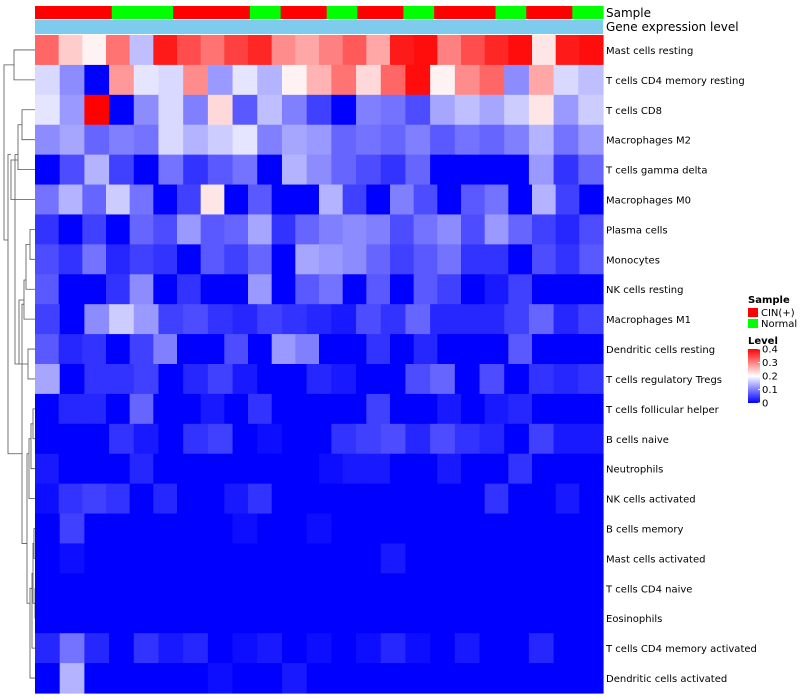 Image resolution: width=800 pixels, height=700 pixels. I want to click on legend-level-title: Level, so click(763, 341).